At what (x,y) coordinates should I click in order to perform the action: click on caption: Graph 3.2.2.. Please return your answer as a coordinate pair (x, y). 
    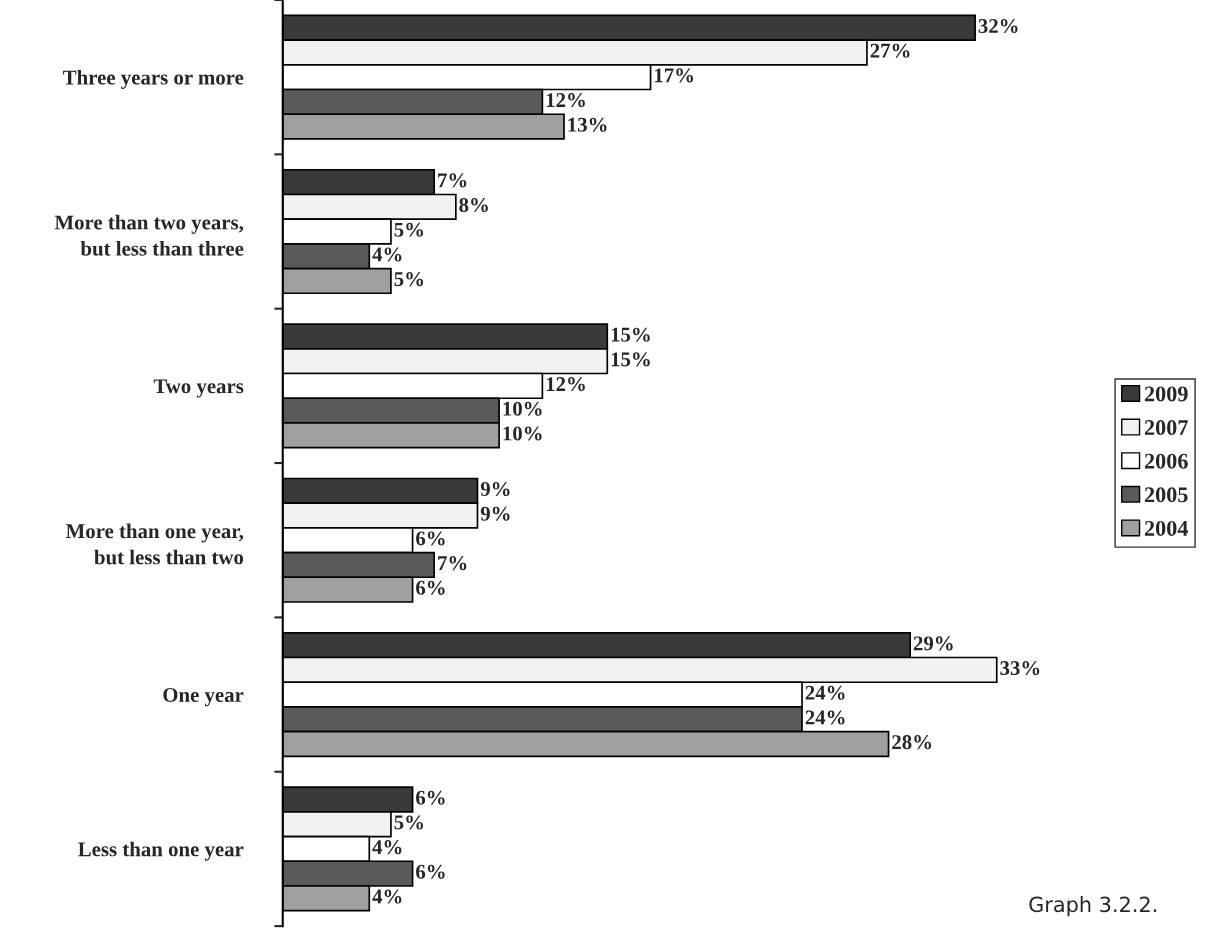
    Looking at the image, I should click on (1093, 906).